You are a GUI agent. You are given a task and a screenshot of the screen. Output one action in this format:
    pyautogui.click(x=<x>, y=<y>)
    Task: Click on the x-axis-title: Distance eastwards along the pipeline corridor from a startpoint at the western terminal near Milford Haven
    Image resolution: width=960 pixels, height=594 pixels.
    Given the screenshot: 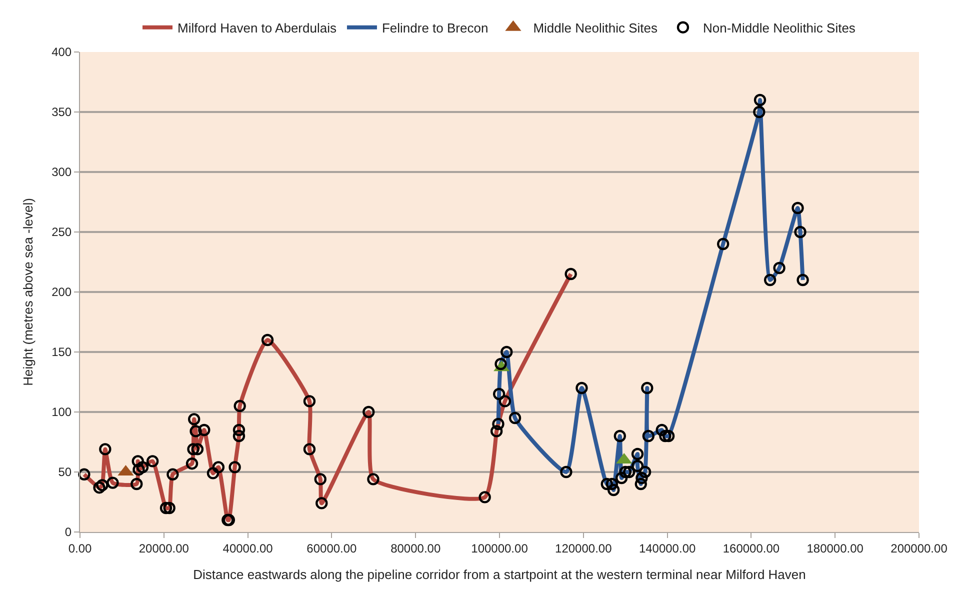 What is the action you would take?
    pyautogui.click(x=499, y=574)
    